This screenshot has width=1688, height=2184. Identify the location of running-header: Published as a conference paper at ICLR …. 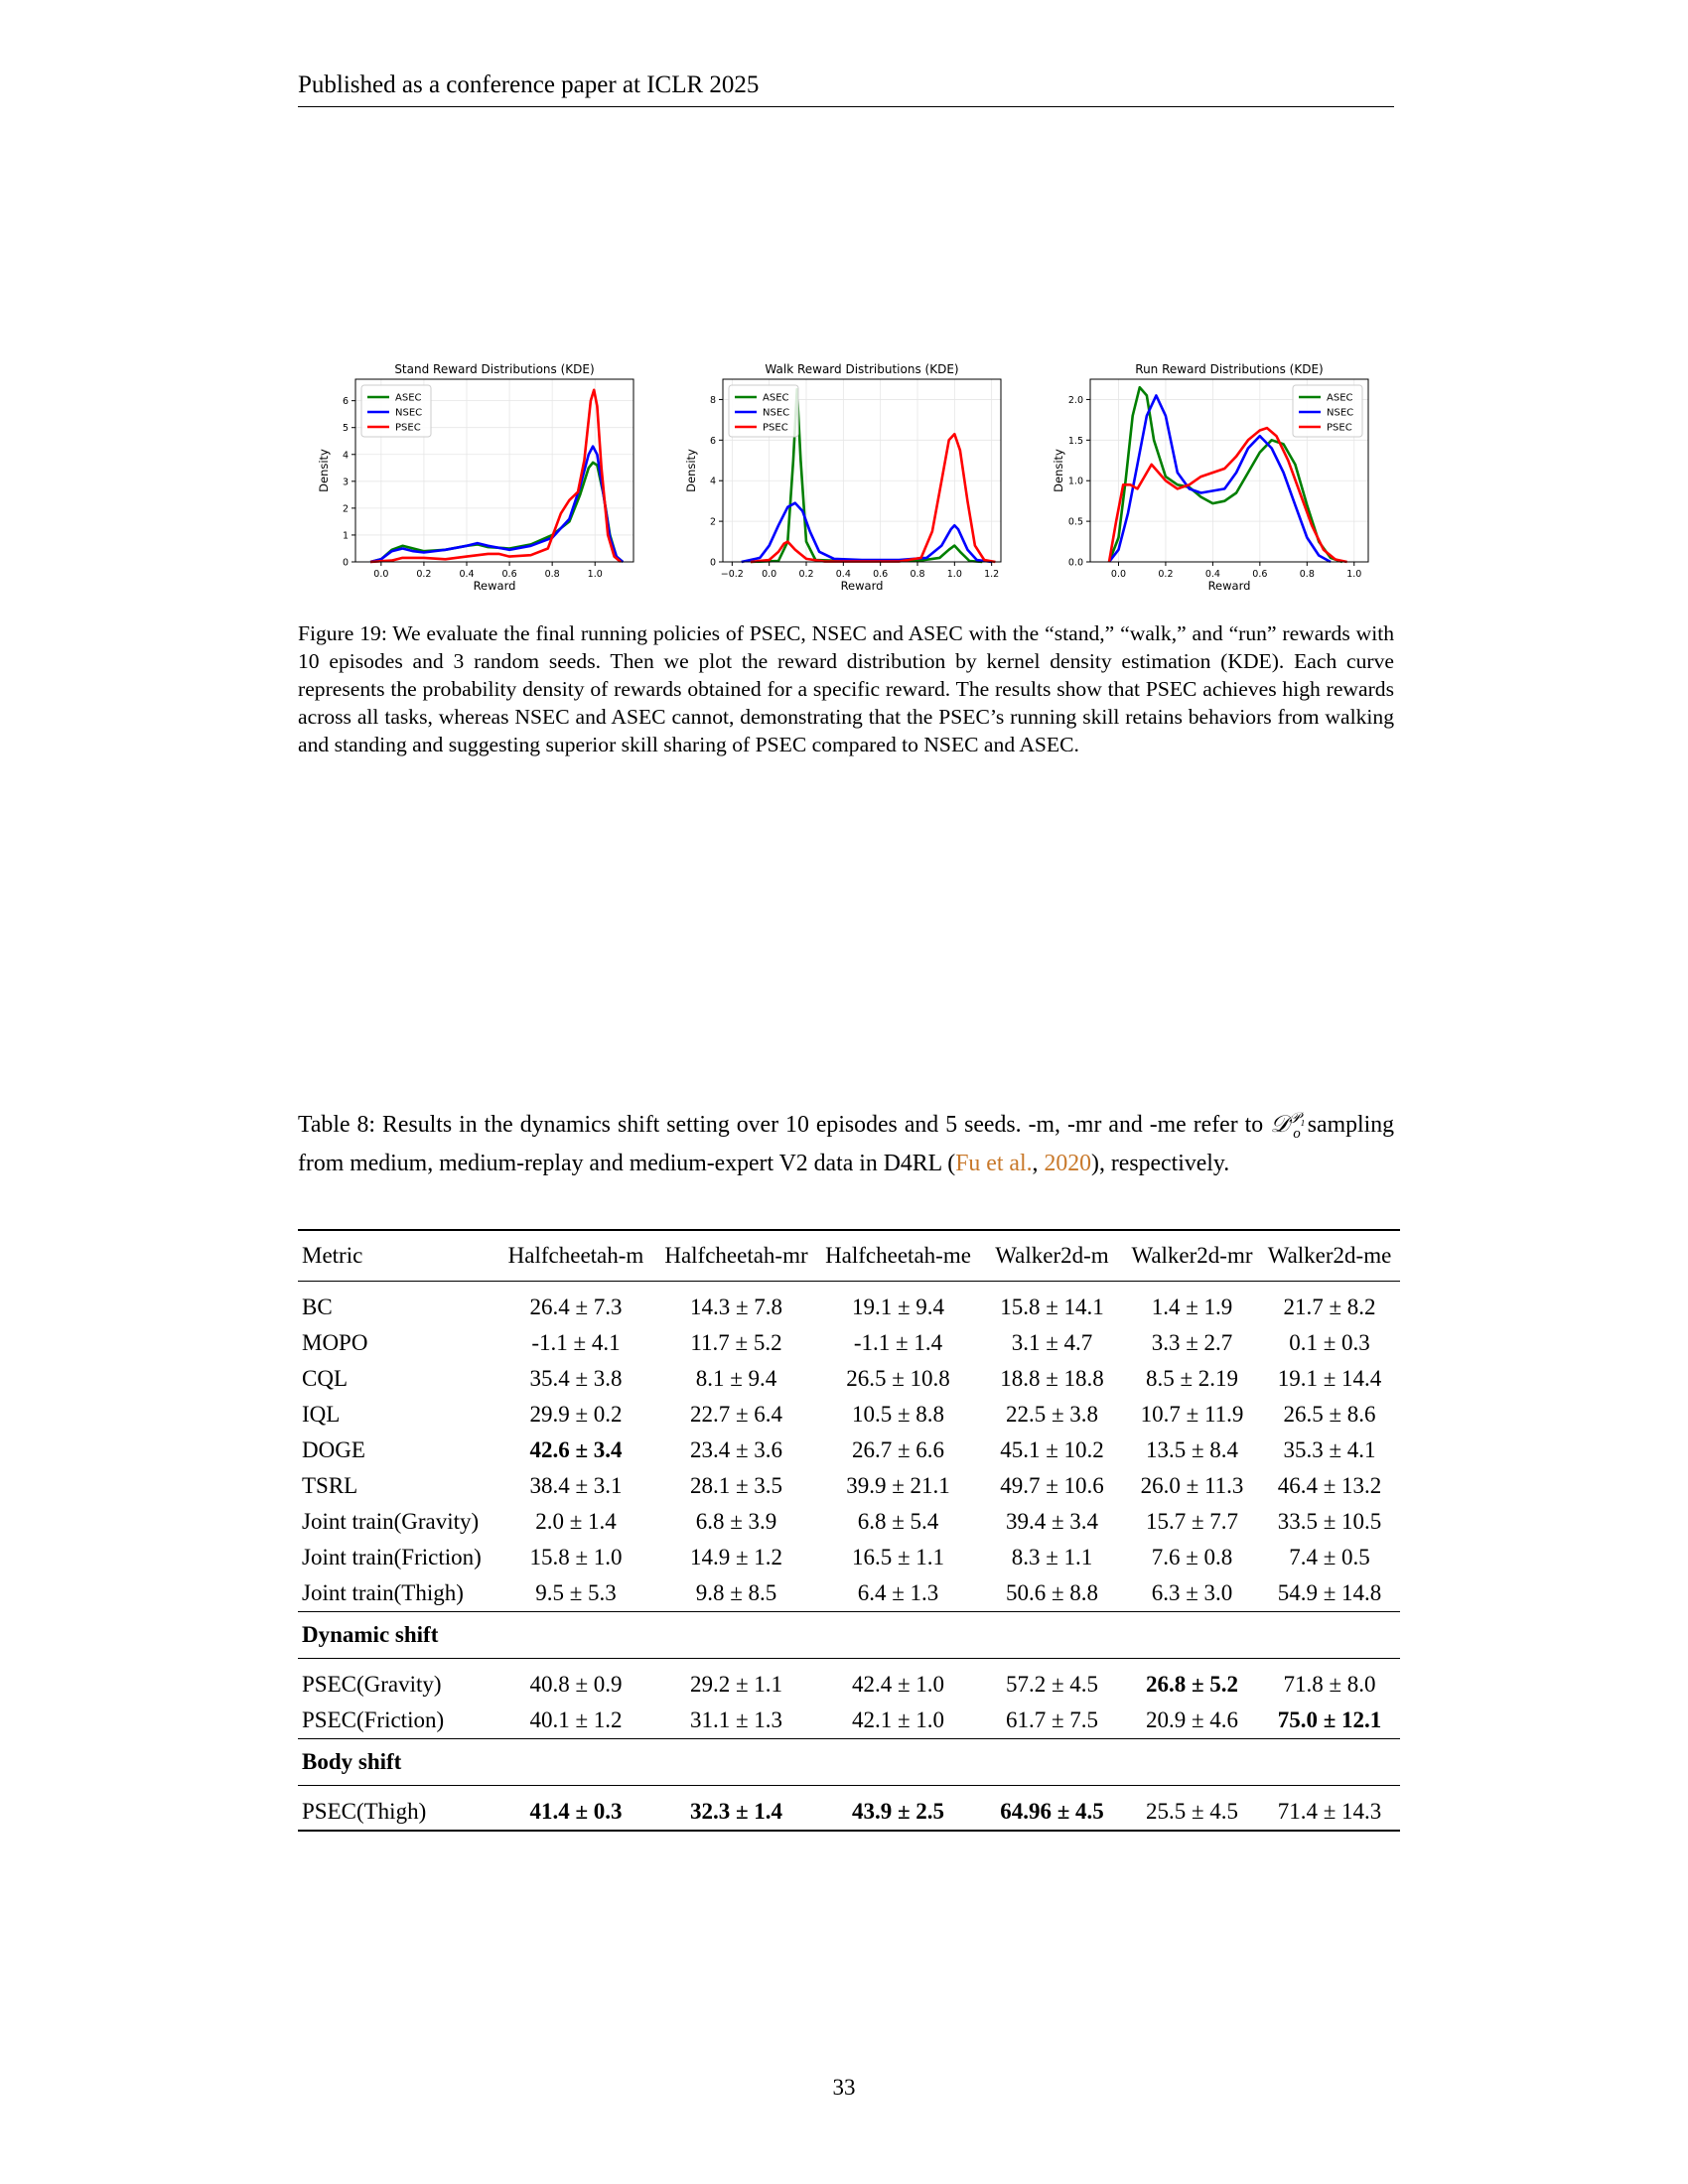
(529, 84).